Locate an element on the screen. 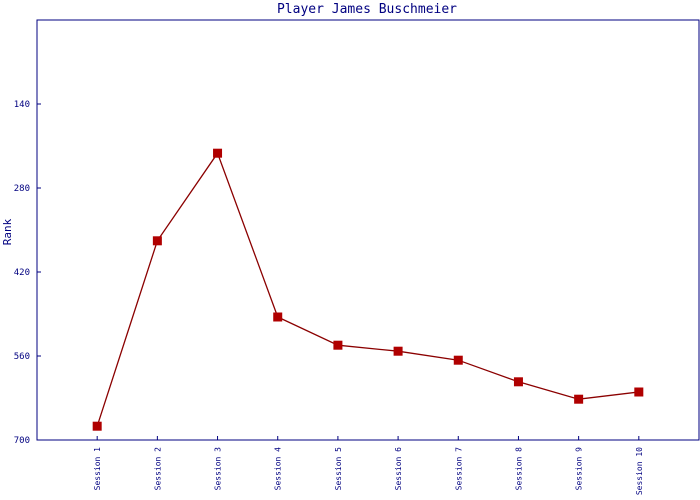 The image size is (700, 500). y-tick-label: 560 is located at coordinates (22, 357).